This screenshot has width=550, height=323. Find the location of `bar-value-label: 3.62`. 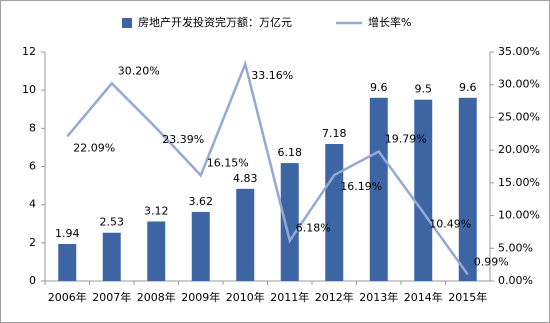

bar-value-label: 3.62 is located at coordinates (201, 201).